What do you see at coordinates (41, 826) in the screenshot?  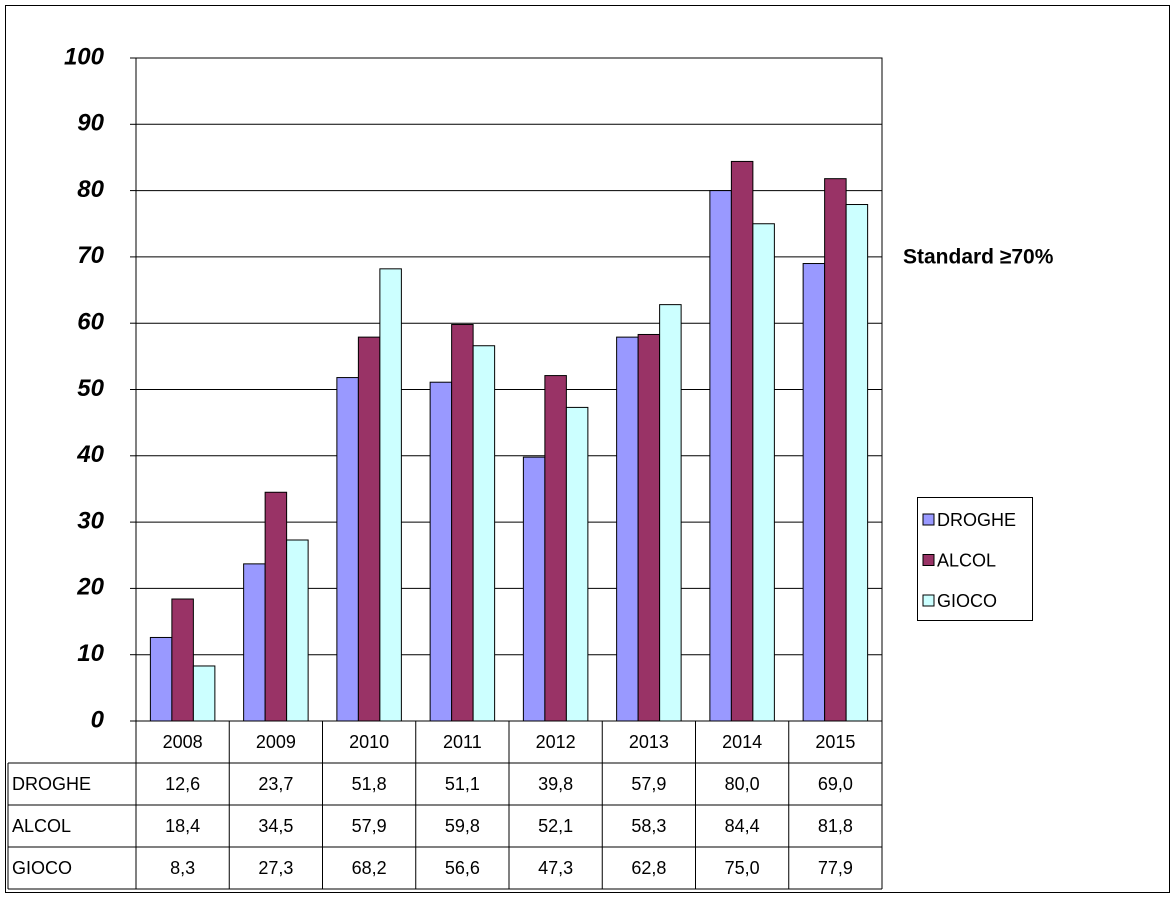 I see `table-row-label: ALCOL` at bounding box center [41, 826].